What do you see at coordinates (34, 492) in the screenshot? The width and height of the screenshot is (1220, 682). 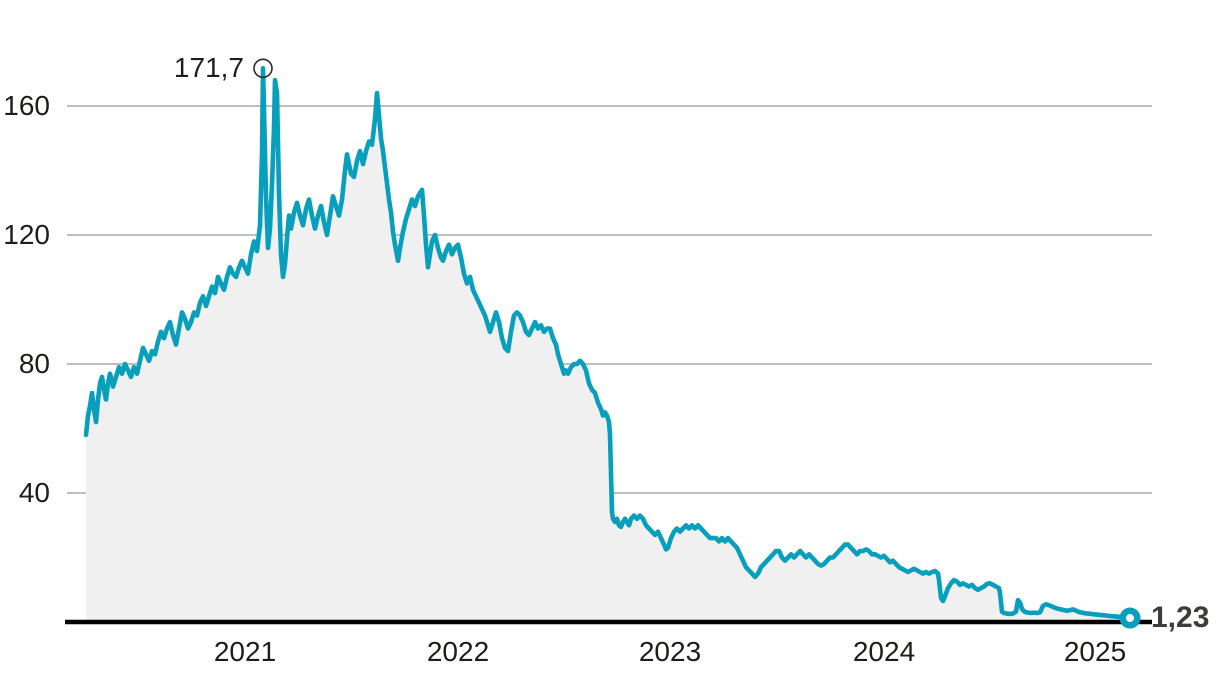 I see `y-axis-tick-label: 40` at bounding box center [34, 492].